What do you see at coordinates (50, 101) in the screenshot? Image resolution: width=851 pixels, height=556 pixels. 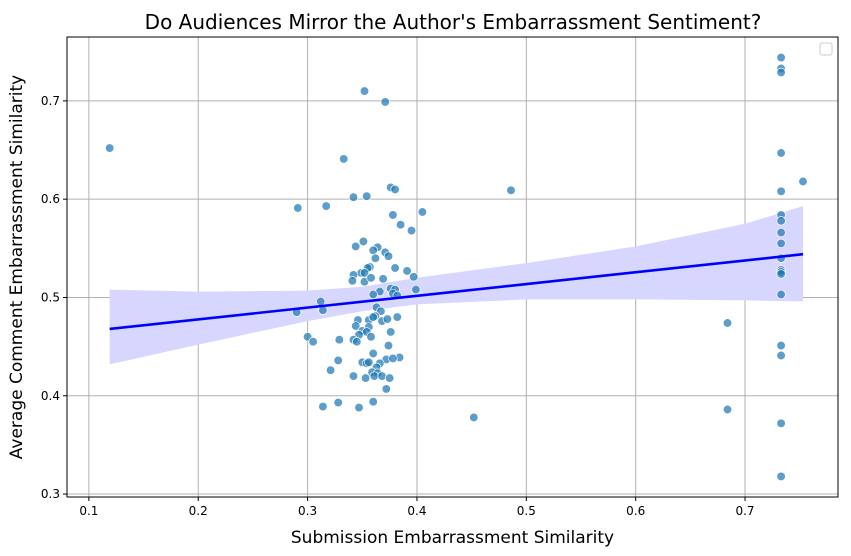 I see `y-tick-label: 0.7` at bounding box center [50, 101].